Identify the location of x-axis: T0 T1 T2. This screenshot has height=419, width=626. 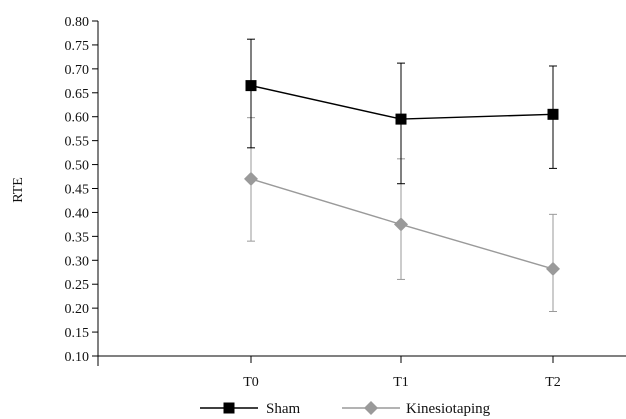
(362, 372).